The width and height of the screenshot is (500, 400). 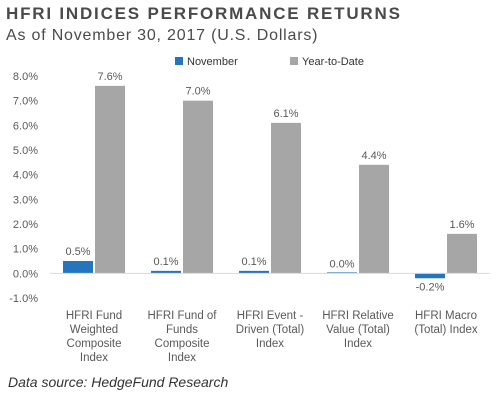 I want to click on y-tick-label: 7.0%, so click(x=25, y=102).